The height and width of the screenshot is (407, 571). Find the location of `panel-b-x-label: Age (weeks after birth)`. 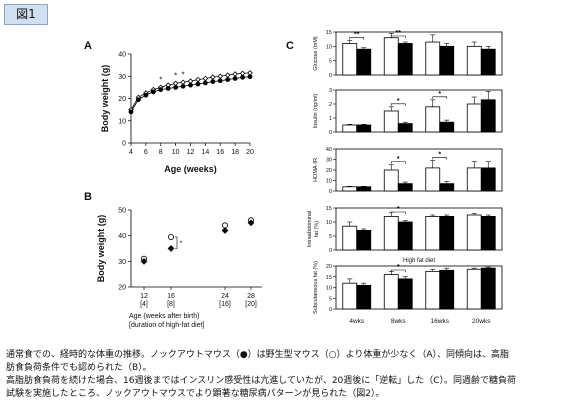

panel-b-x-label: Age (weeks after birth) is located at coordinates (164, 316).